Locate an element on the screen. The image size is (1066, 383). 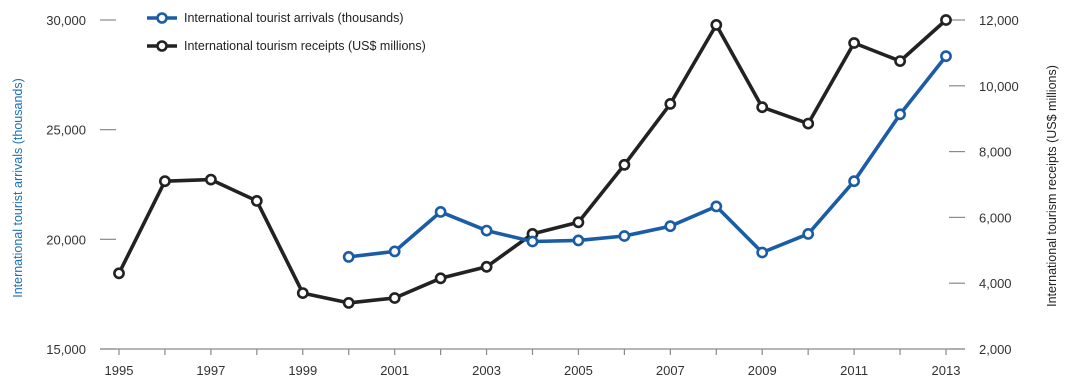
x-tick-label: 1997 is located at coordinates (210, 370).